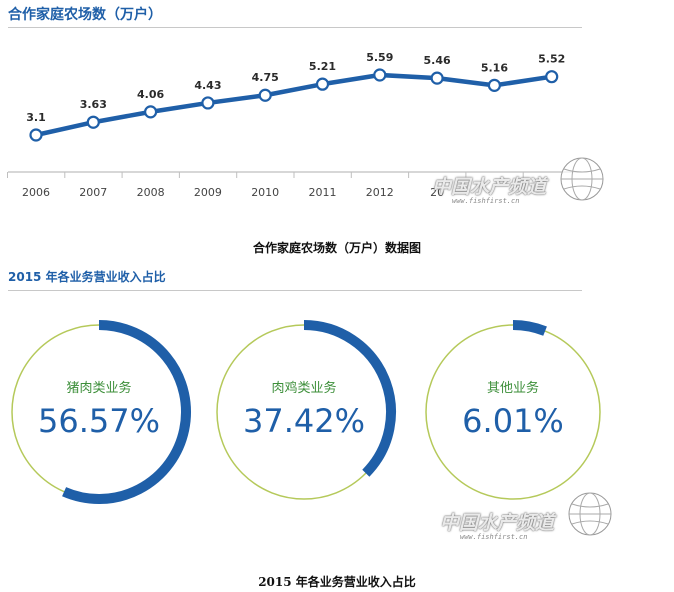  I want to click on data-label: 5.46, so click(437, 60).